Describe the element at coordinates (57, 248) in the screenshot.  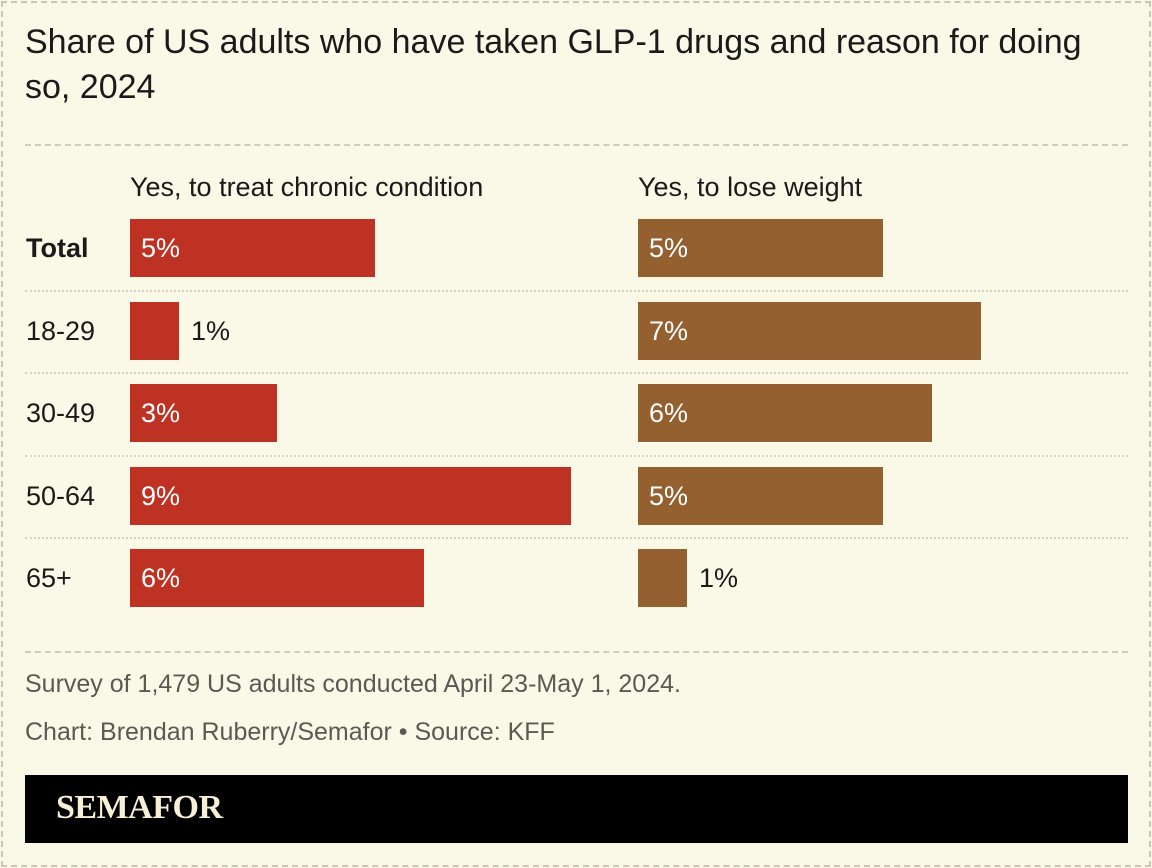
I see `category-label: Total` at that location.